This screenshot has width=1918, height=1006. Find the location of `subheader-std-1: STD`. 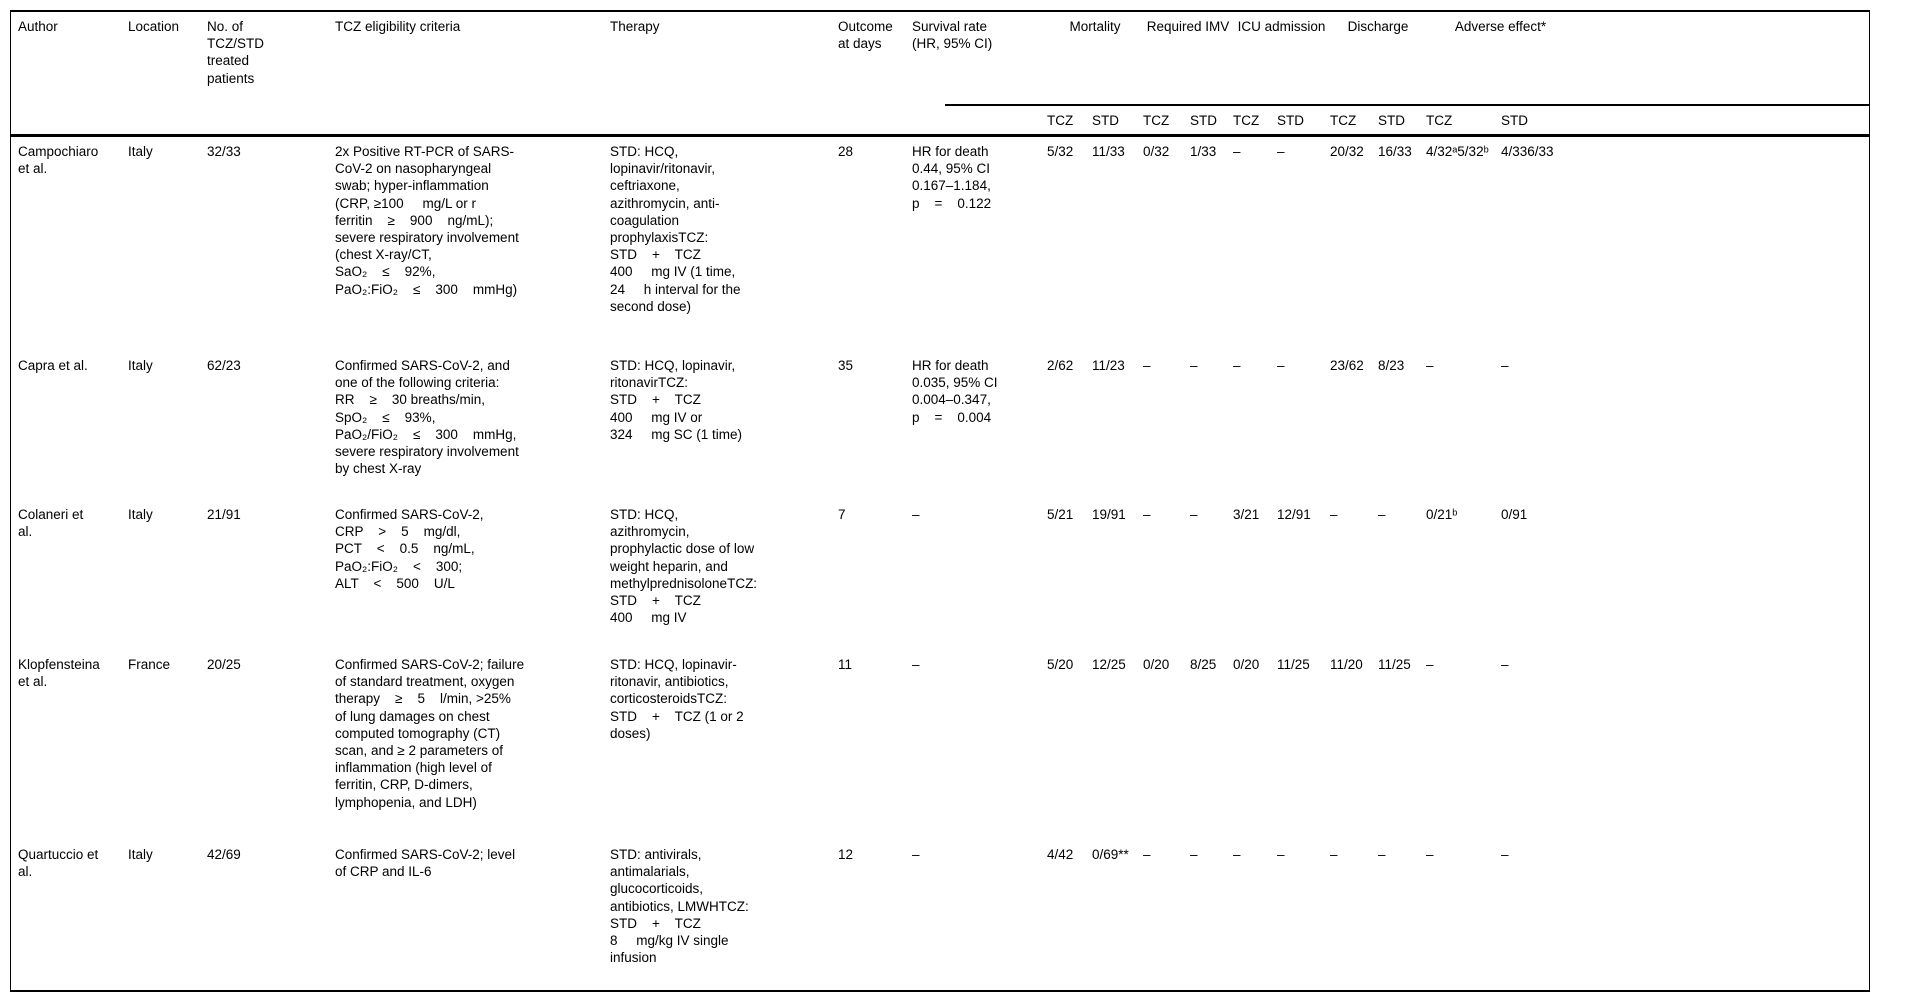

subheader-std-1: STD is located at coordinates (1105, 120).